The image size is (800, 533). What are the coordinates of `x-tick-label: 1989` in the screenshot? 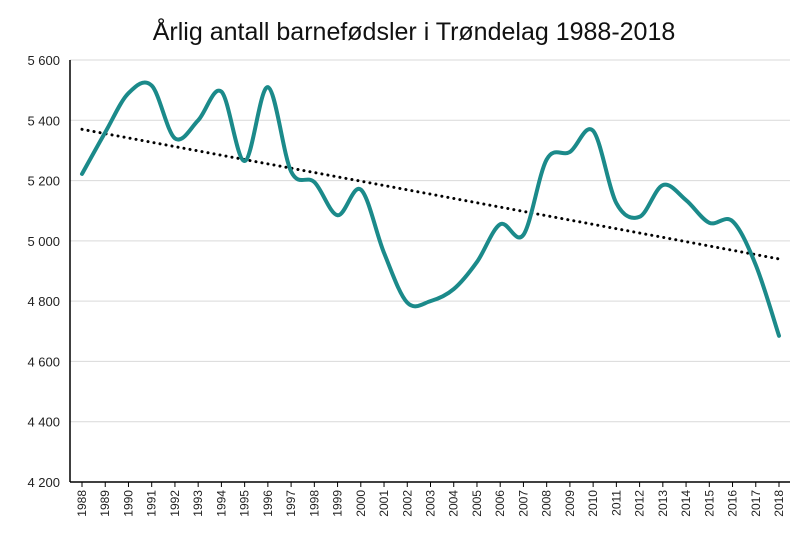 It's located at (105, 503).